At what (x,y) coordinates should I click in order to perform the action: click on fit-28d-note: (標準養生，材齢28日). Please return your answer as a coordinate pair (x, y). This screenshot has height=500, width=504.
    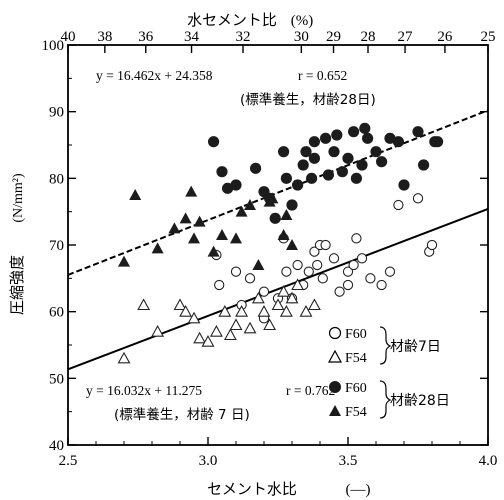
    Looking at the image, I should click on (308, 99).